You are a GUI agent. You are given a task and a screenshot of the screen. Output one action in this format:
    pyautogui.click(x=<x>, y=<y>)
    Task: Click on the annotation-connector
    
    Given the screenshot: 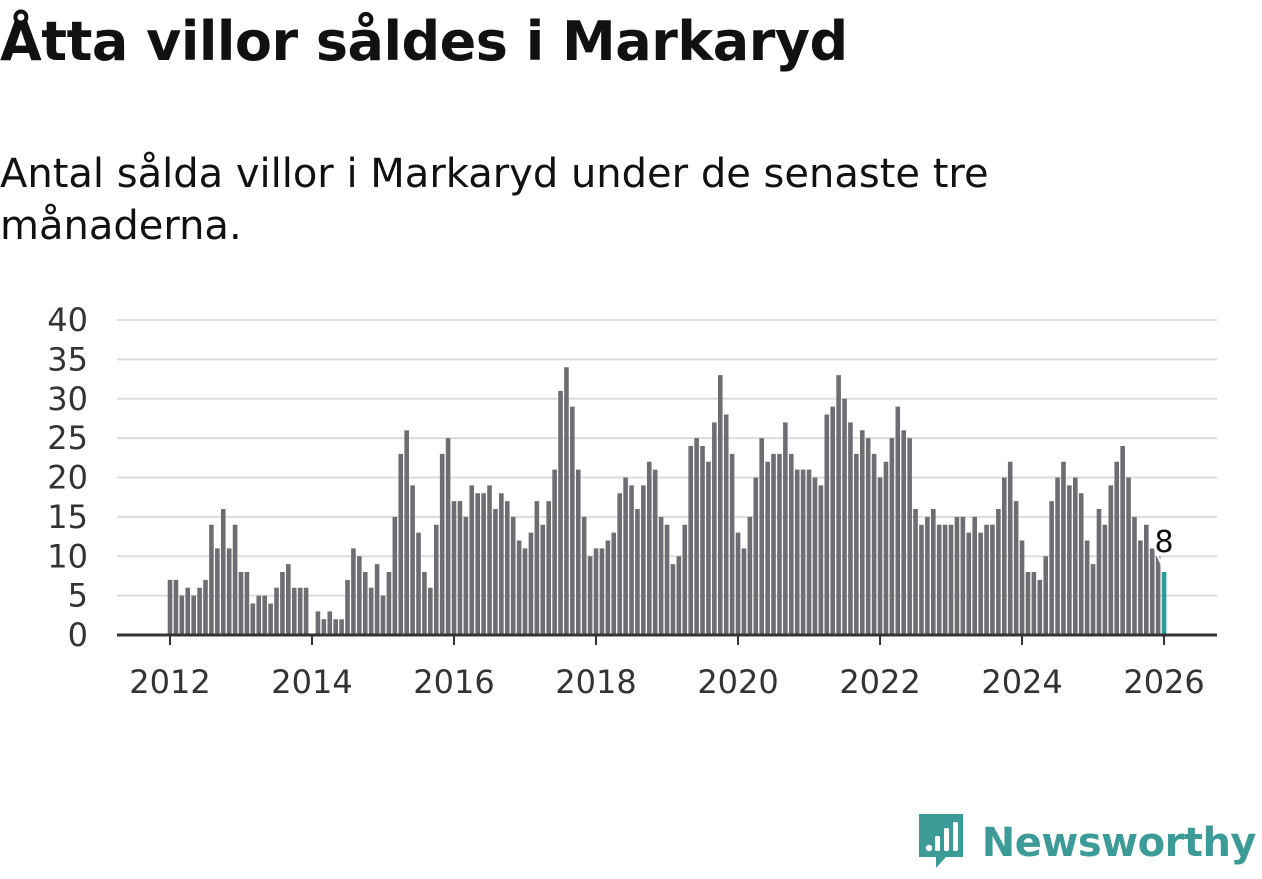 What is the action you would take?
    pyautogui.click(x=1159, y=559)
    